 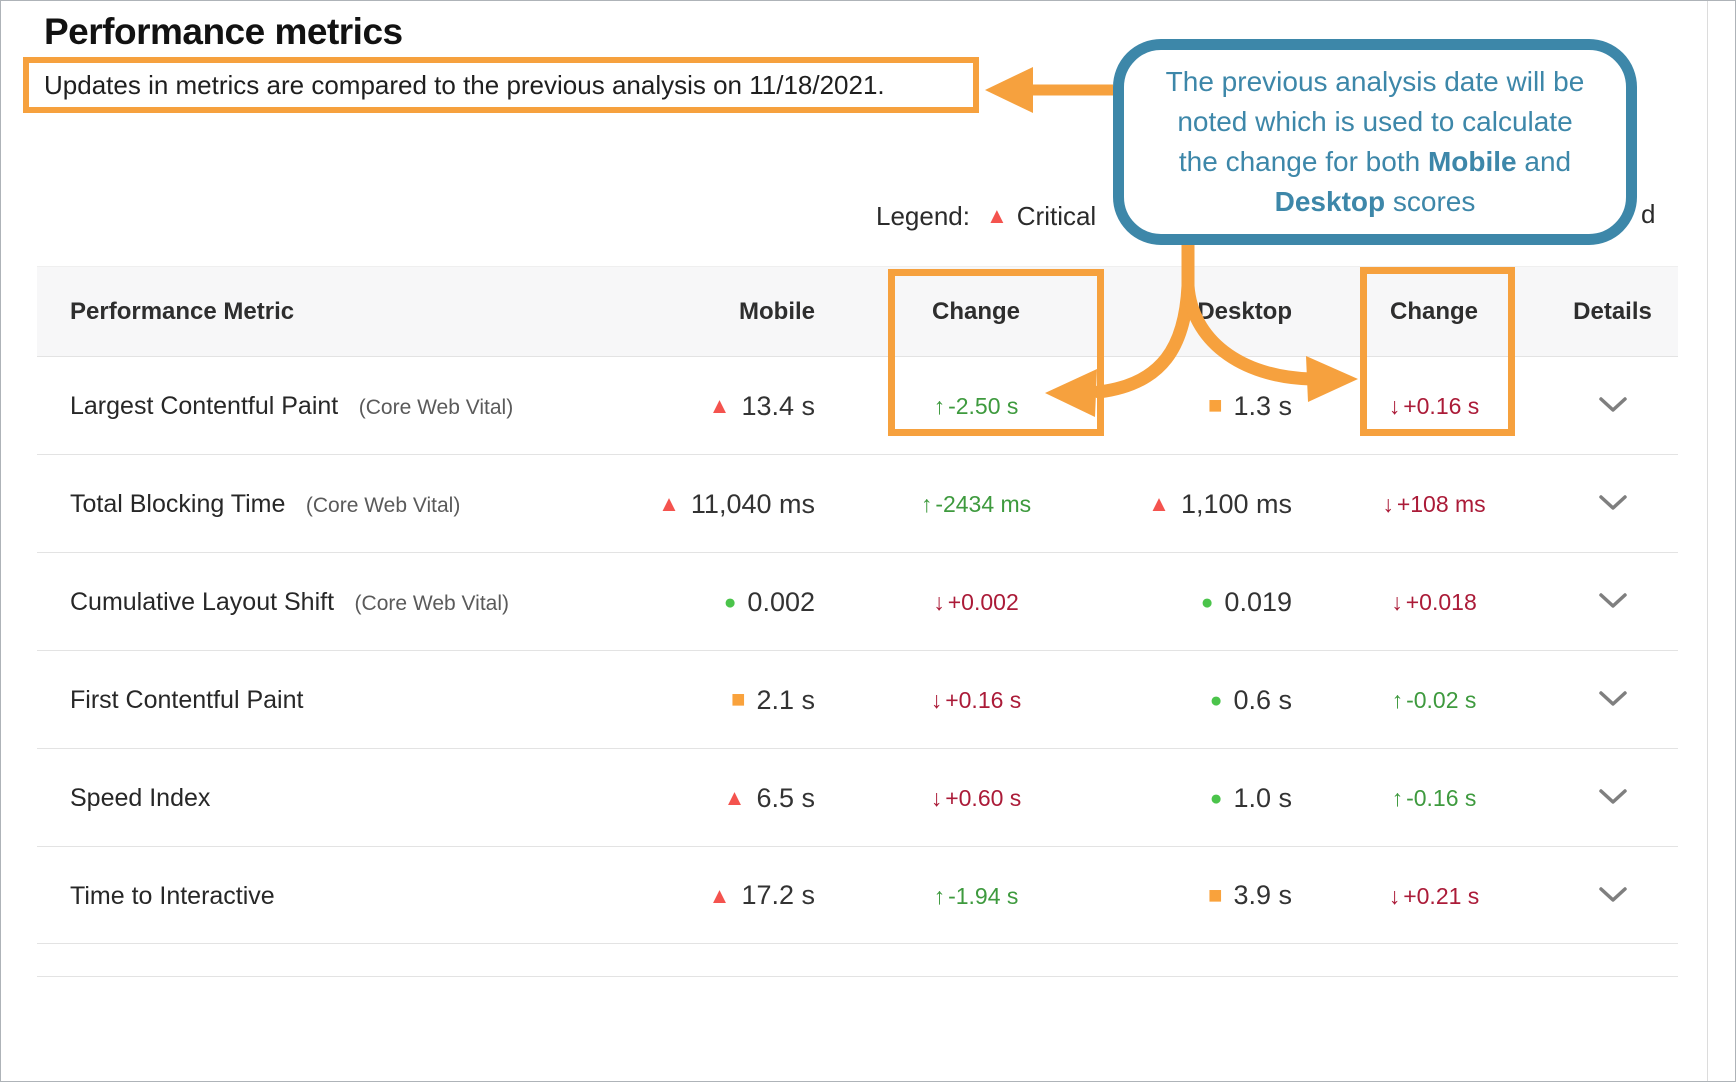 I want to click on mobile-change-cell: ↓ +0.16 s, so click(x=976, y=699).